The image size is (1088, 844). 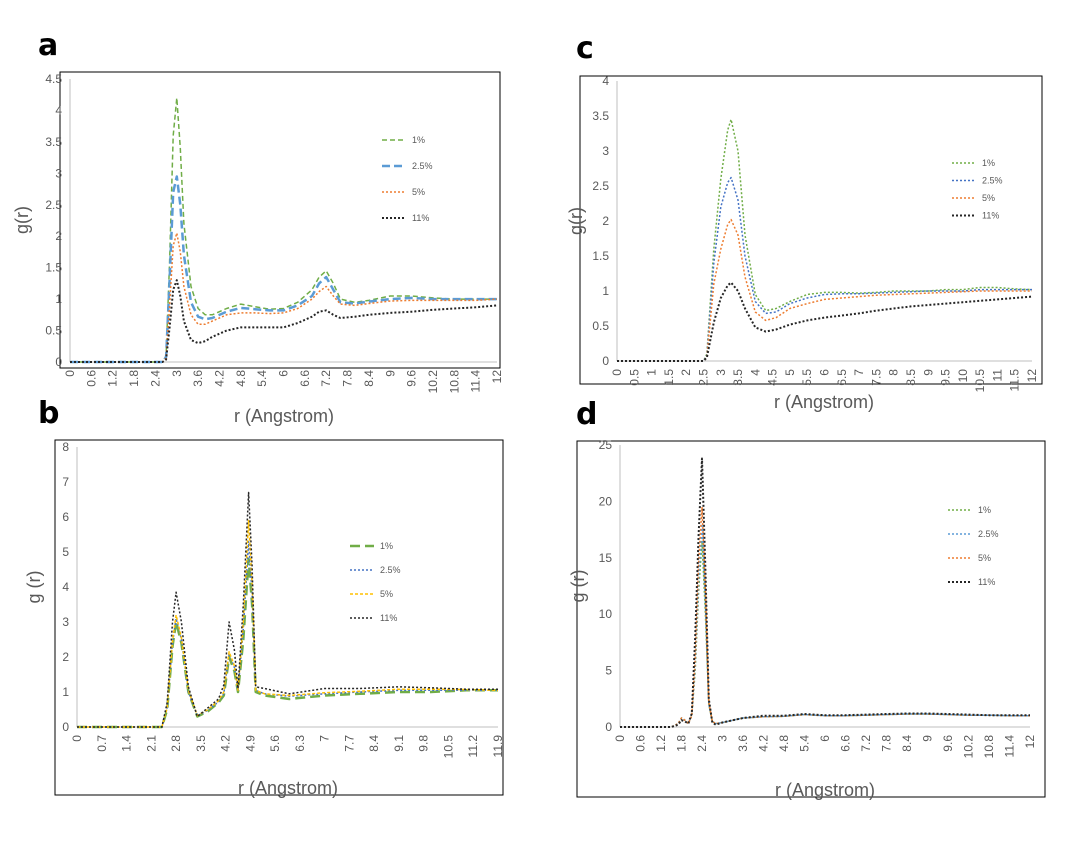 I want to click on x-tick-label: 10.5, so click(x=448, y=747).